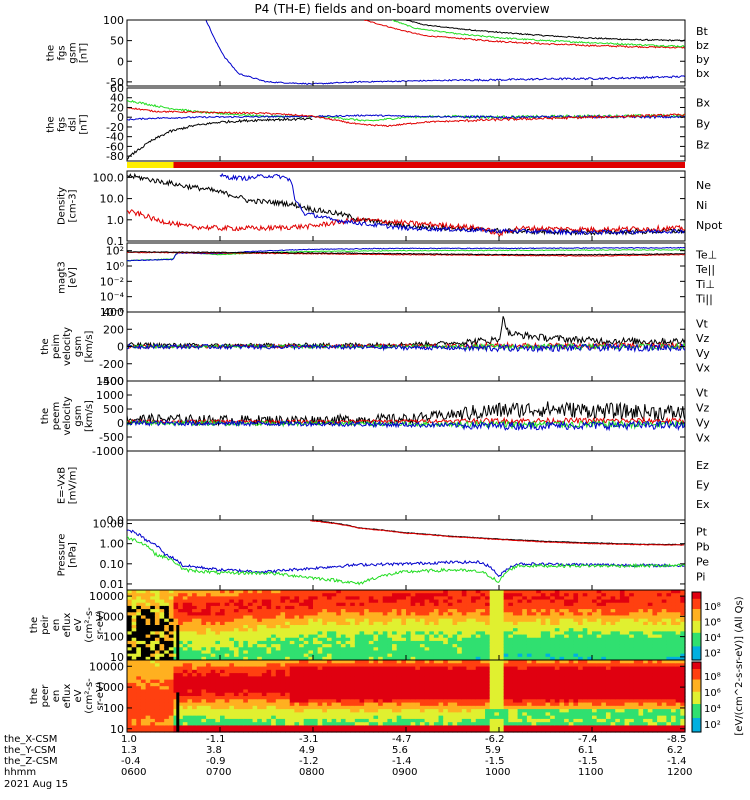 The height and width of the screenshot is (800, 750). What do you see at coordinates (109, 177) in the screenshot?
I see `y-tick-label: 100.0` at bounding box center [109, 177].